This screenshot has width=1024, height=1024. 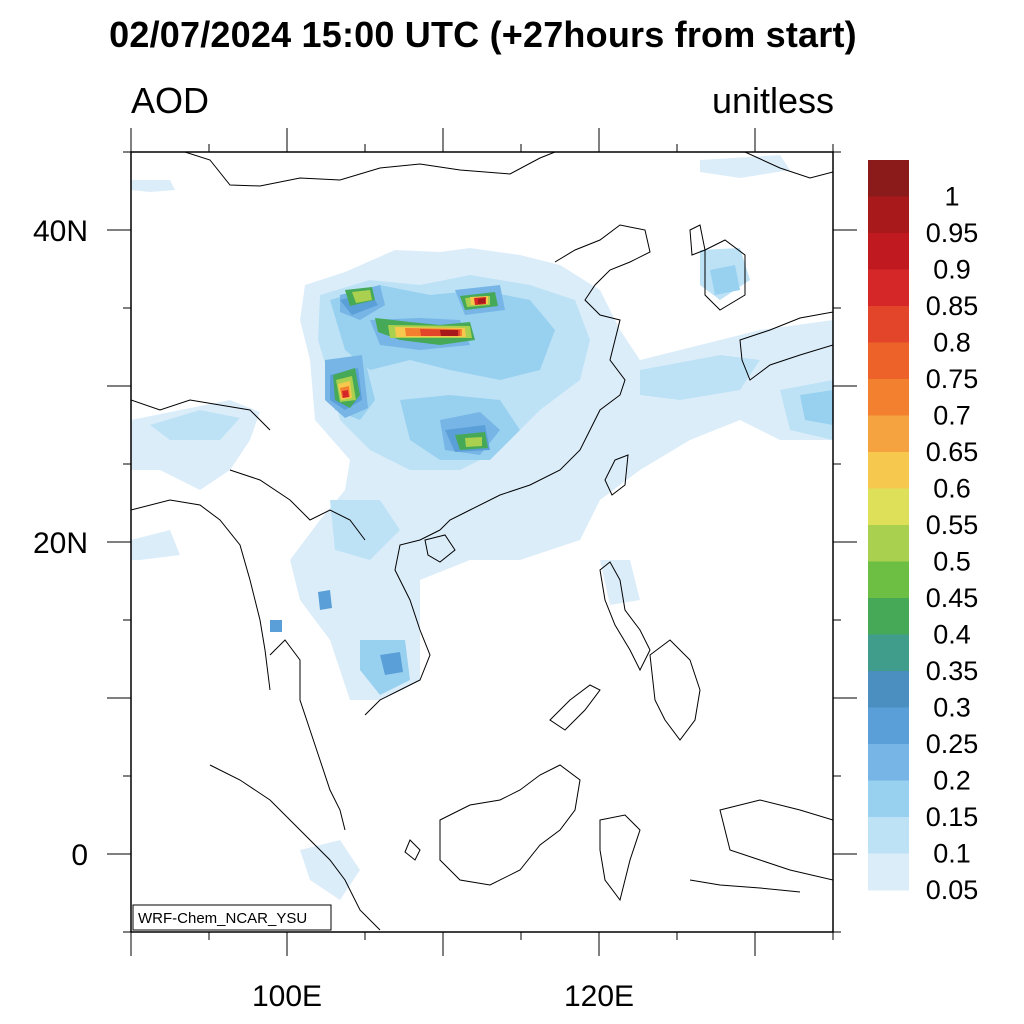 What do you see at coordinates (952, 489) in the screenshot?
I see `colorbar-label: 0.6` at bounding box center [952, 489].